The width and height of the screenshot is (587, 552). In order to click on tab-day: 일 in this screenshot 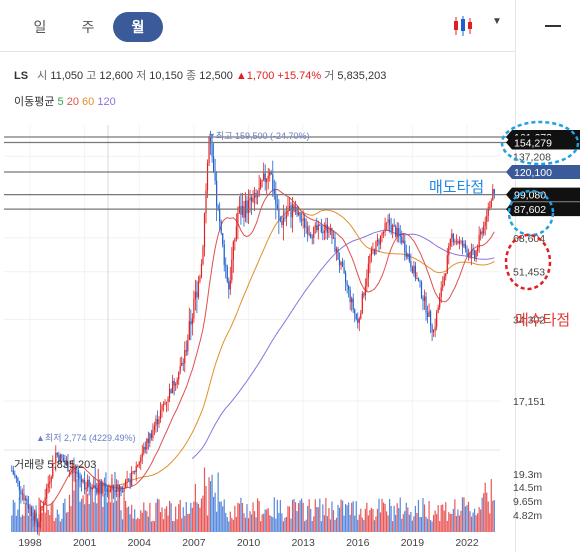, I will do `click(40, 27)`.